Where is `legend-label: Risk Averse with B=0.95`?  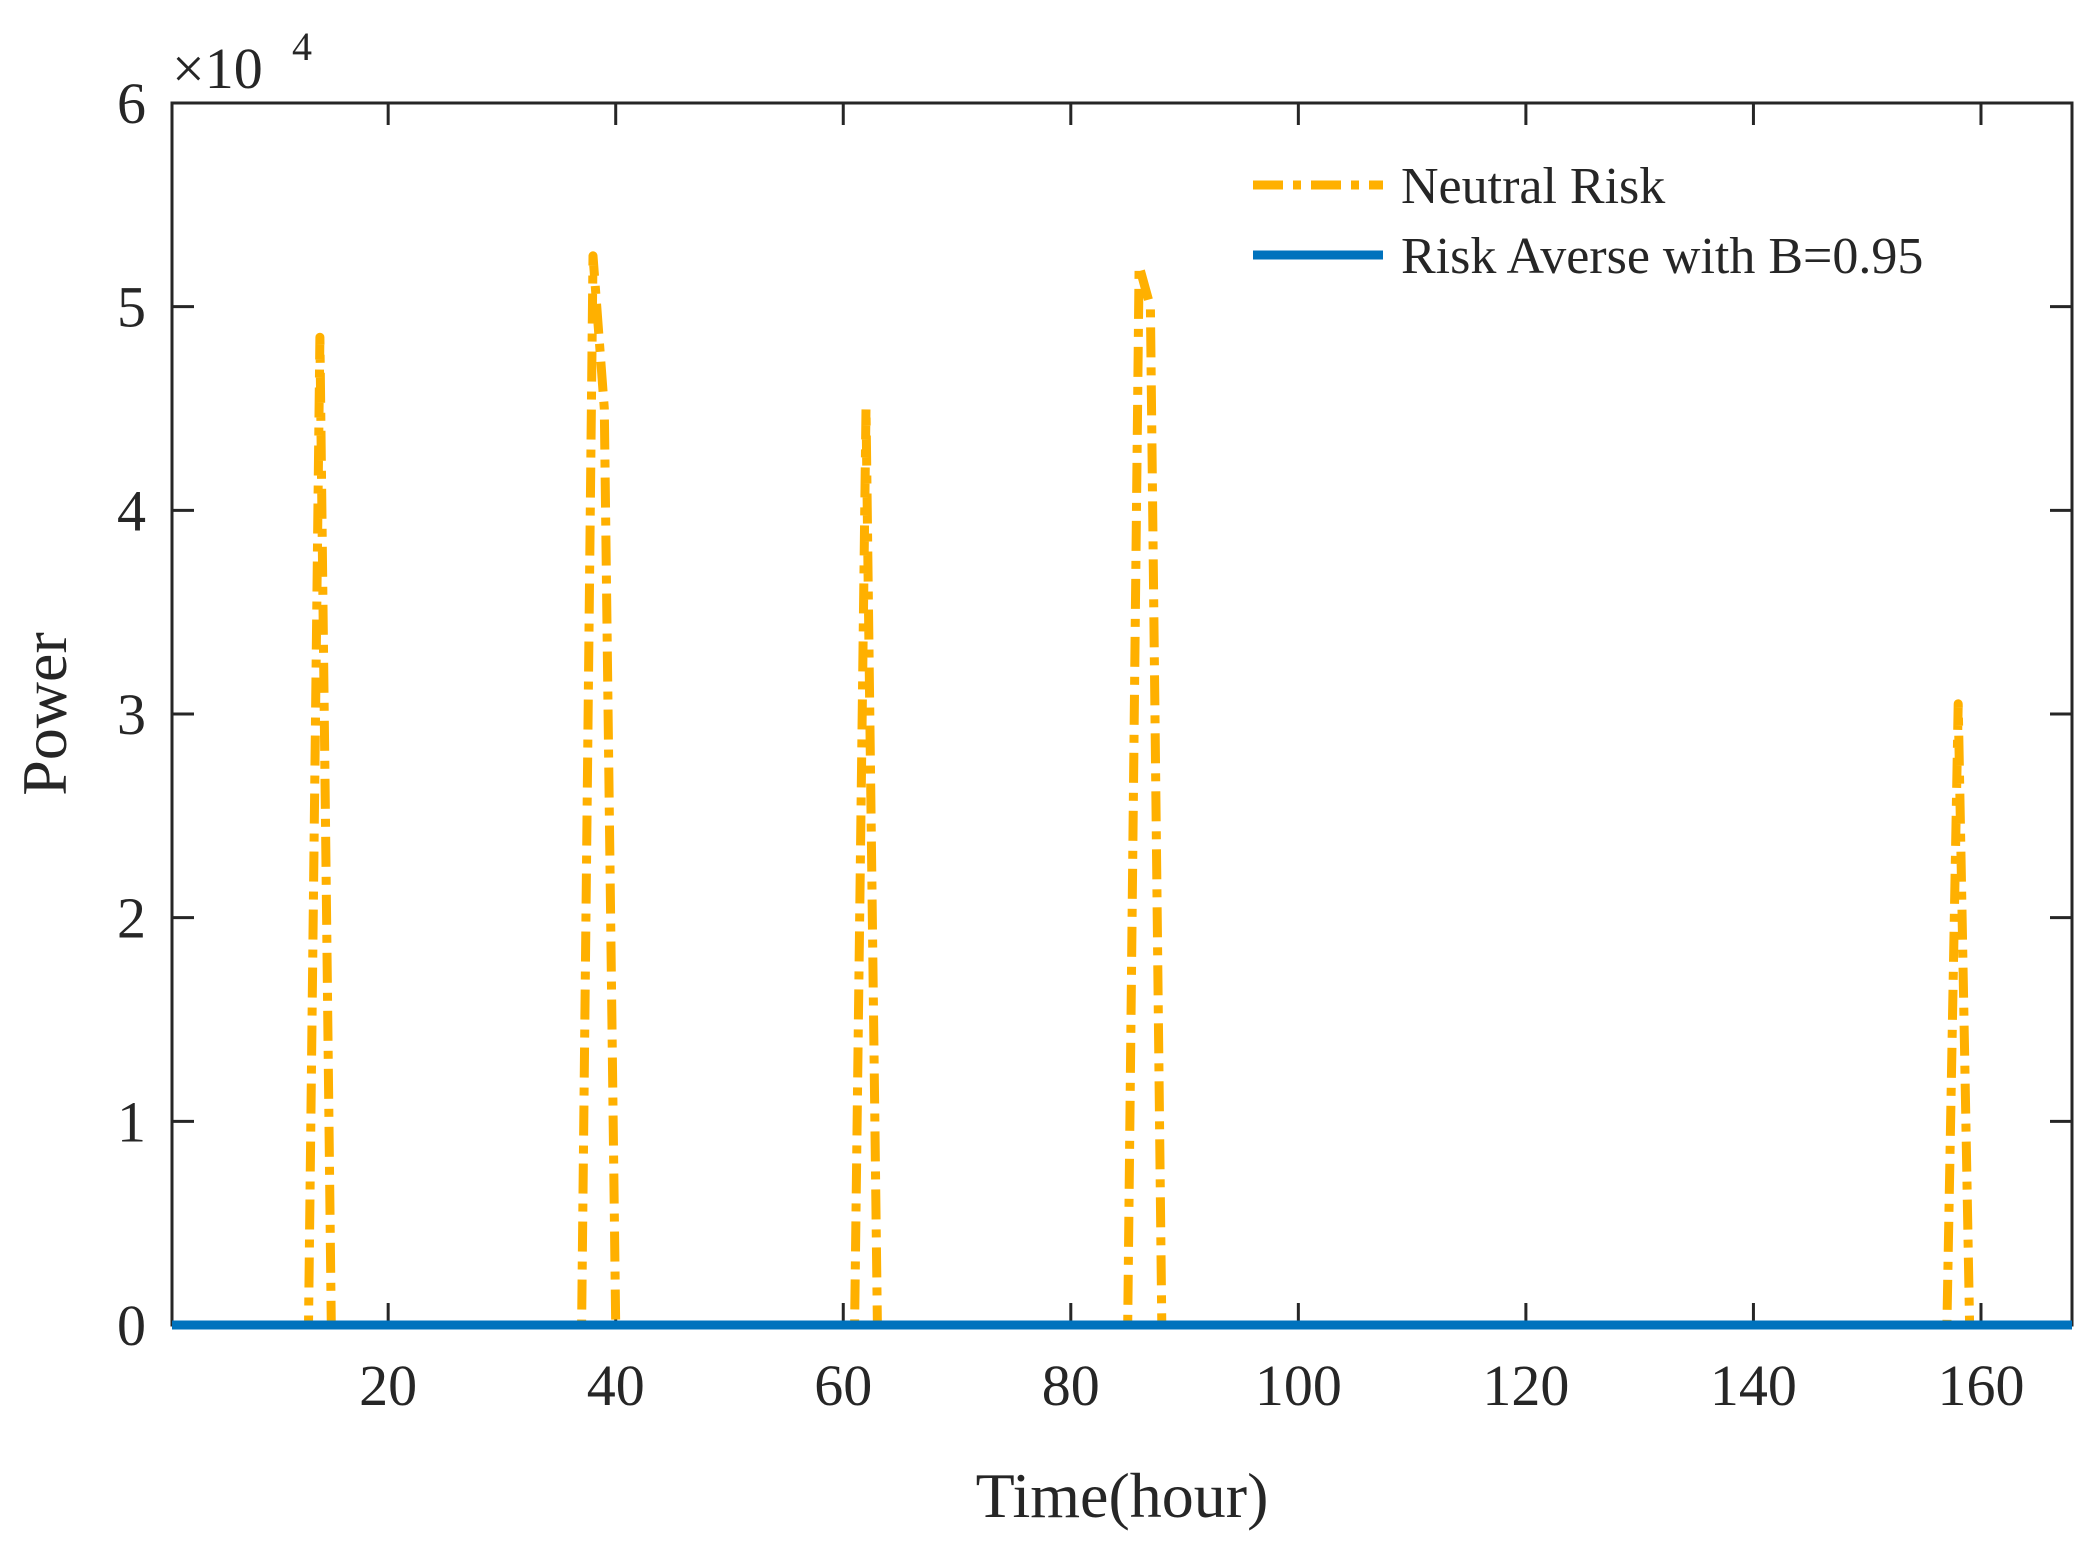 legend-label: Risk Averse with B=0.95 is located at coordinates (1662, 256).